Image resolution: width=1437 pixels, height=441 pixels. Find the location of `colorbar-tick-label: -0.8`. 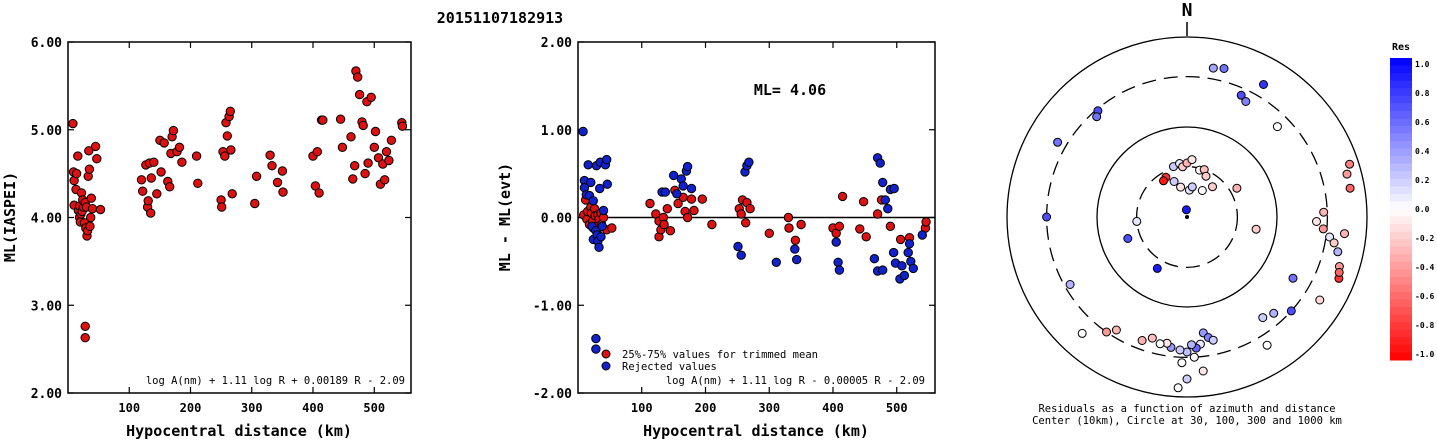

colorbar-tick-label: -0.8 is located at coordinates (1424, 325).